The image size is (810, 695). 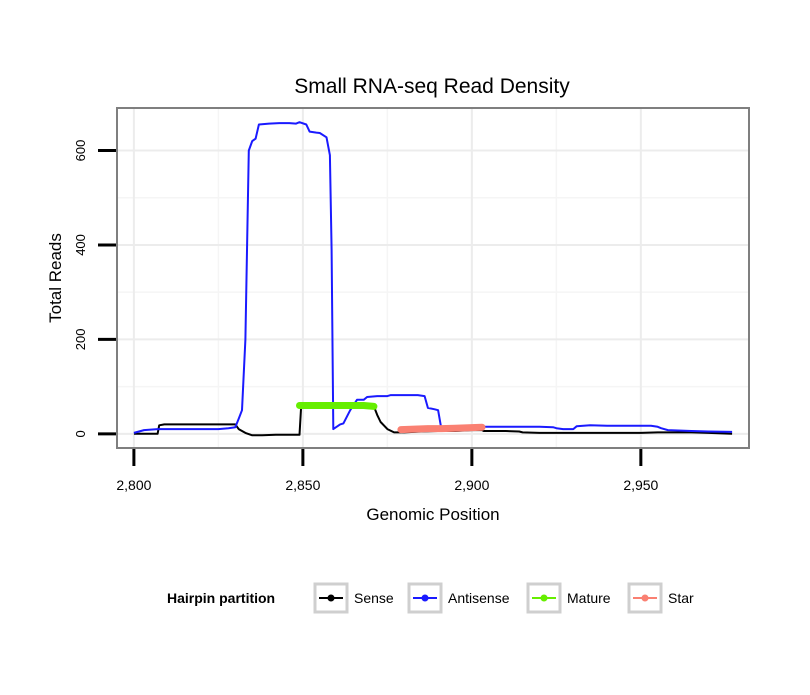 I want to click on legend-label: Star, so click(x=681, y=598).